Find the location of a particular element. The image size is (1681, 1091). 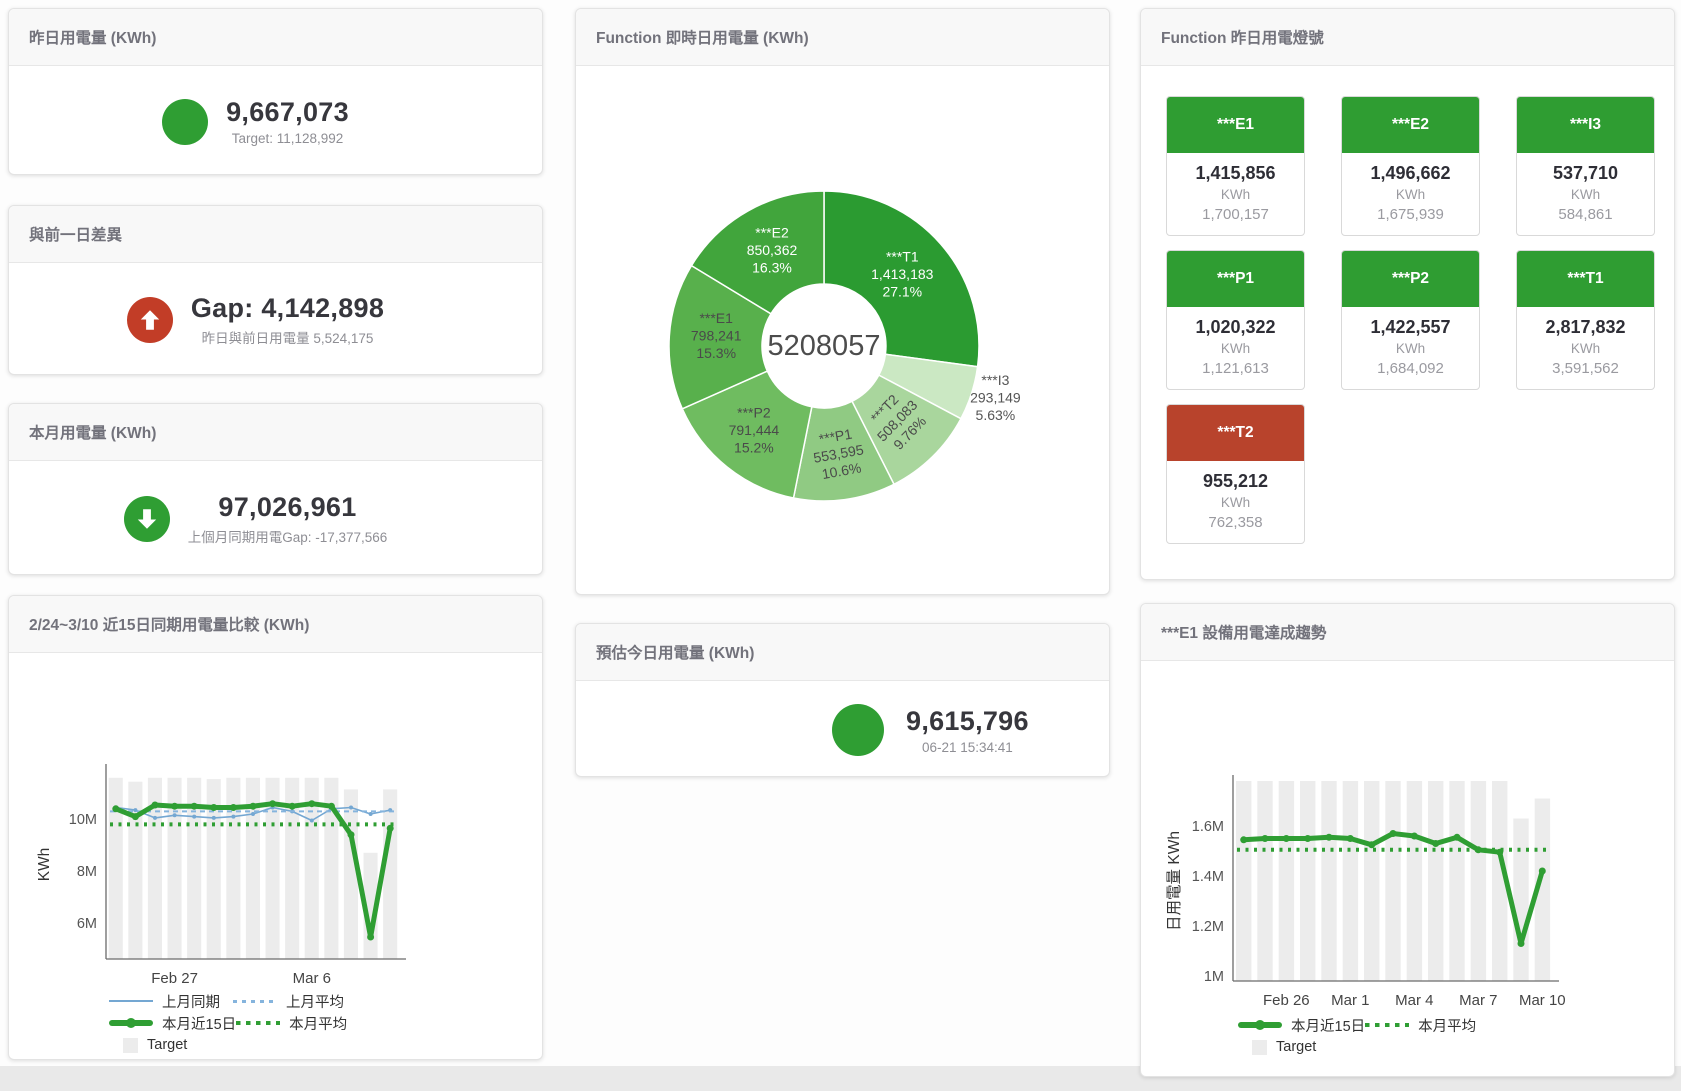

device-tile-I3: ***I3 537,710 KWh 584,861 is located at coordinates (1585, 166).